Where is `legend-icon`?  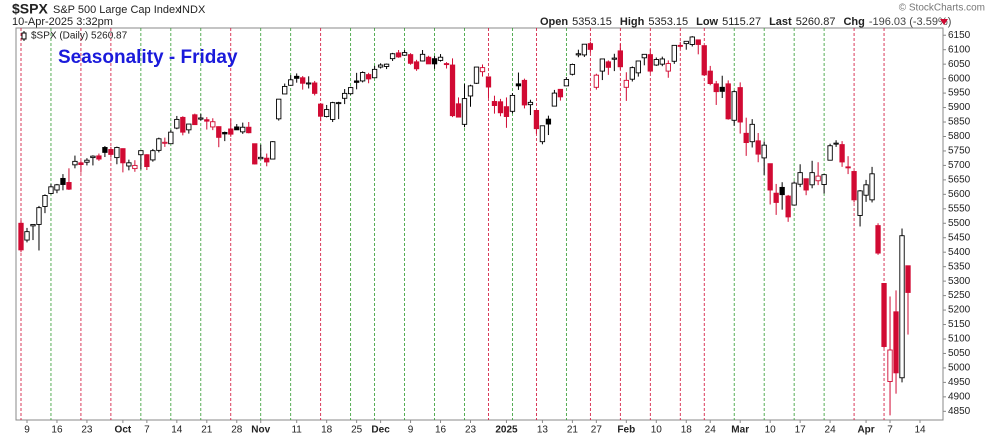 legend-icon is located at coordinates (24, 36).